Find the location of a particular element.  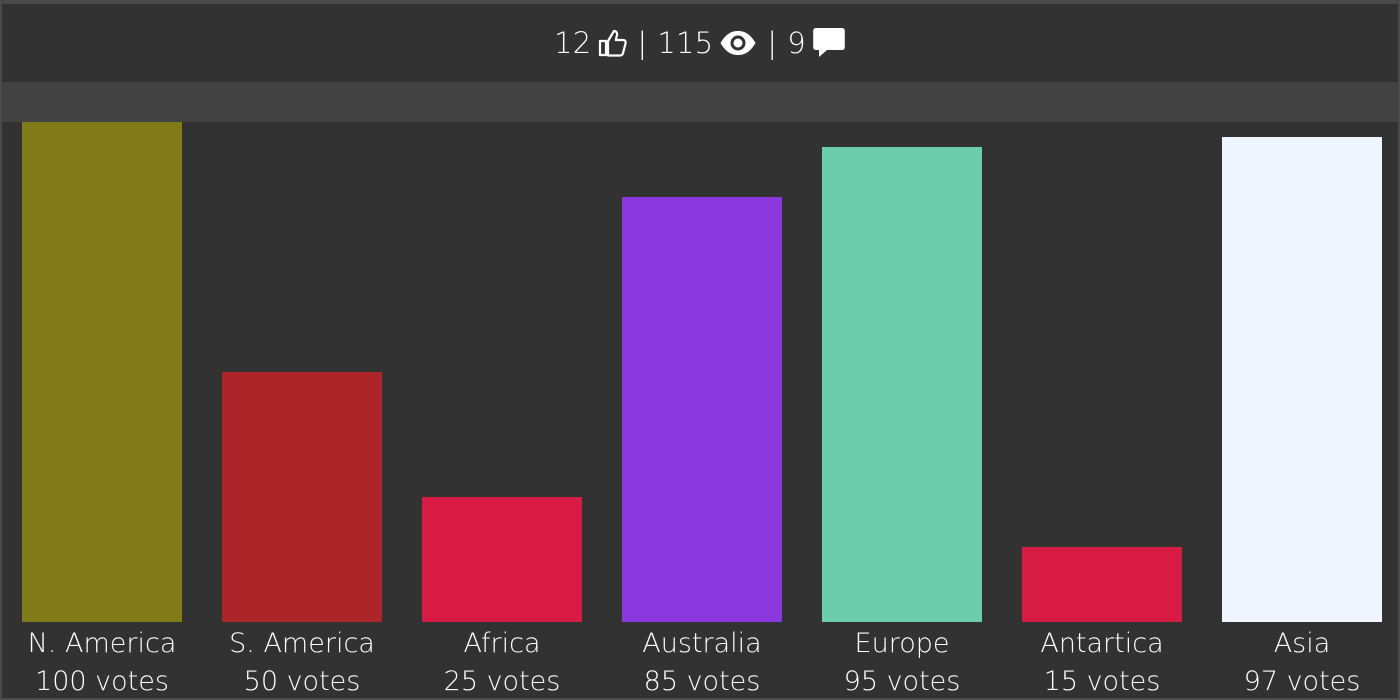

bar-africa is located at coordinates (502, 559).